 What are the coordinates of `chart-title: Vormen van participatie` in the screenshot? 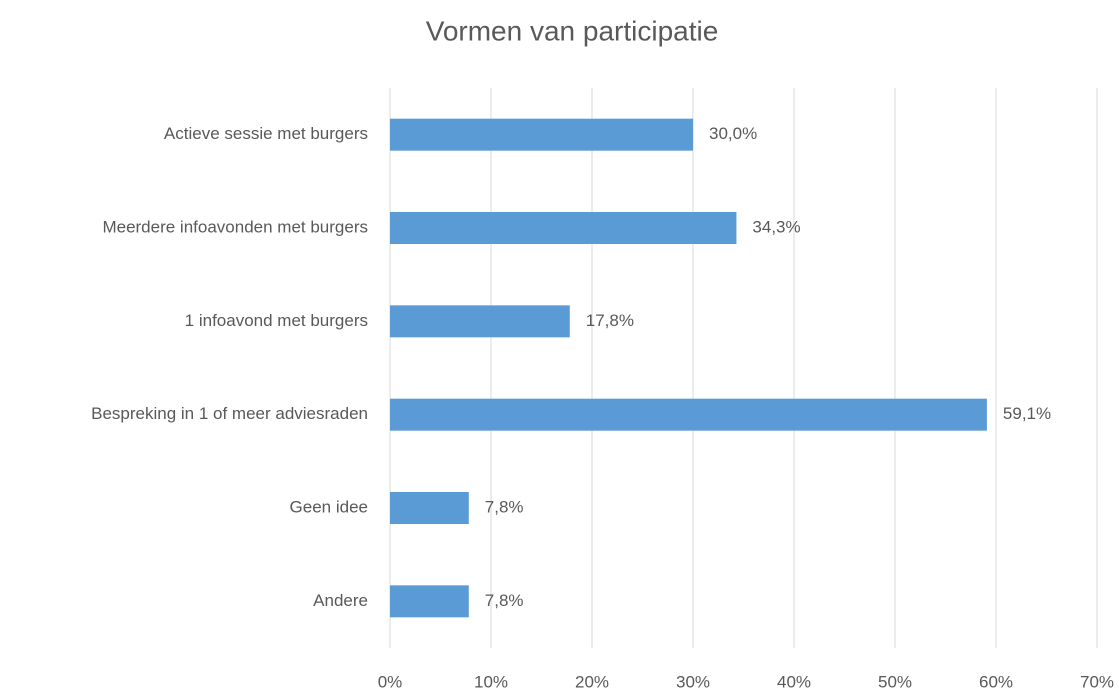 It's located at (572, 30).